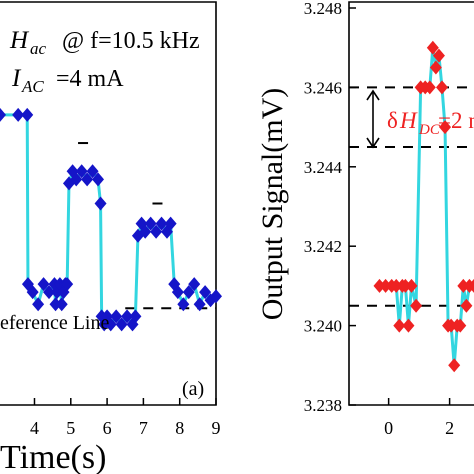  Describe the element at coordinates (19, 40) in the screenshot. I see `left-annotation-h: H` at that location.